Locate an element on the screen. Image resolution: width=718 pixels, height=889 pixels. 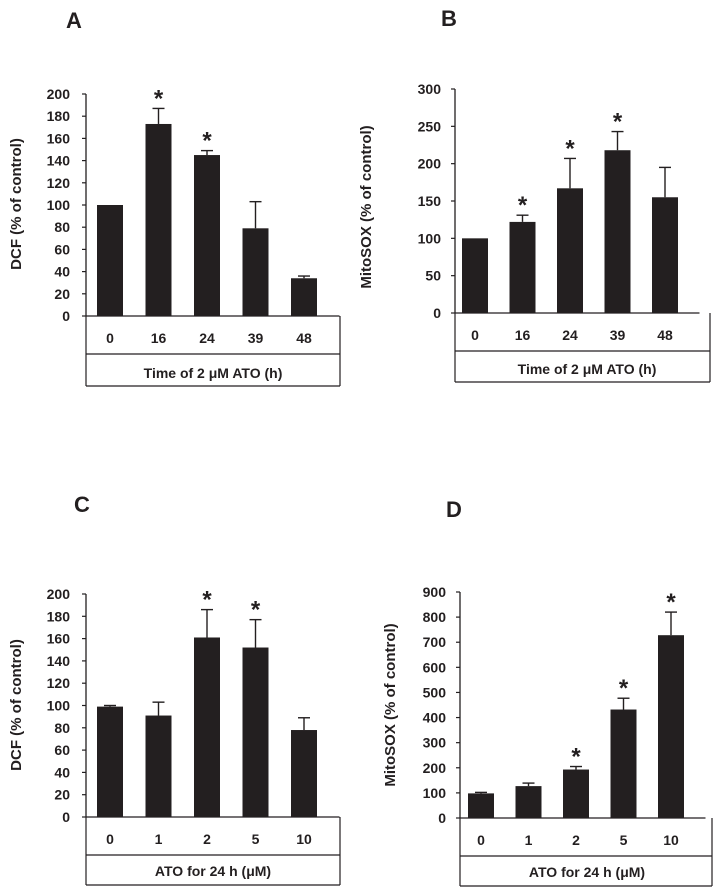
y-tick-label: 250 is located at coordinates (430, 126).